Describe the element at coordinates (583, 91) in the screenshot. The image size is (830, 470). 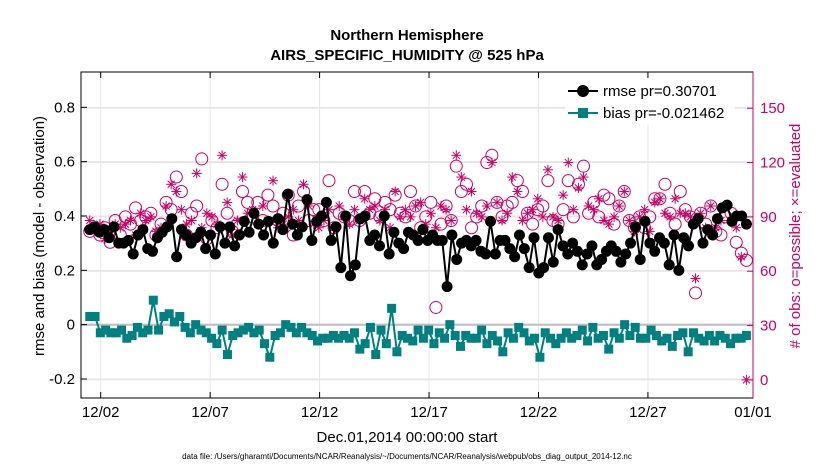
I see `legend-rmse-marker` at that location.